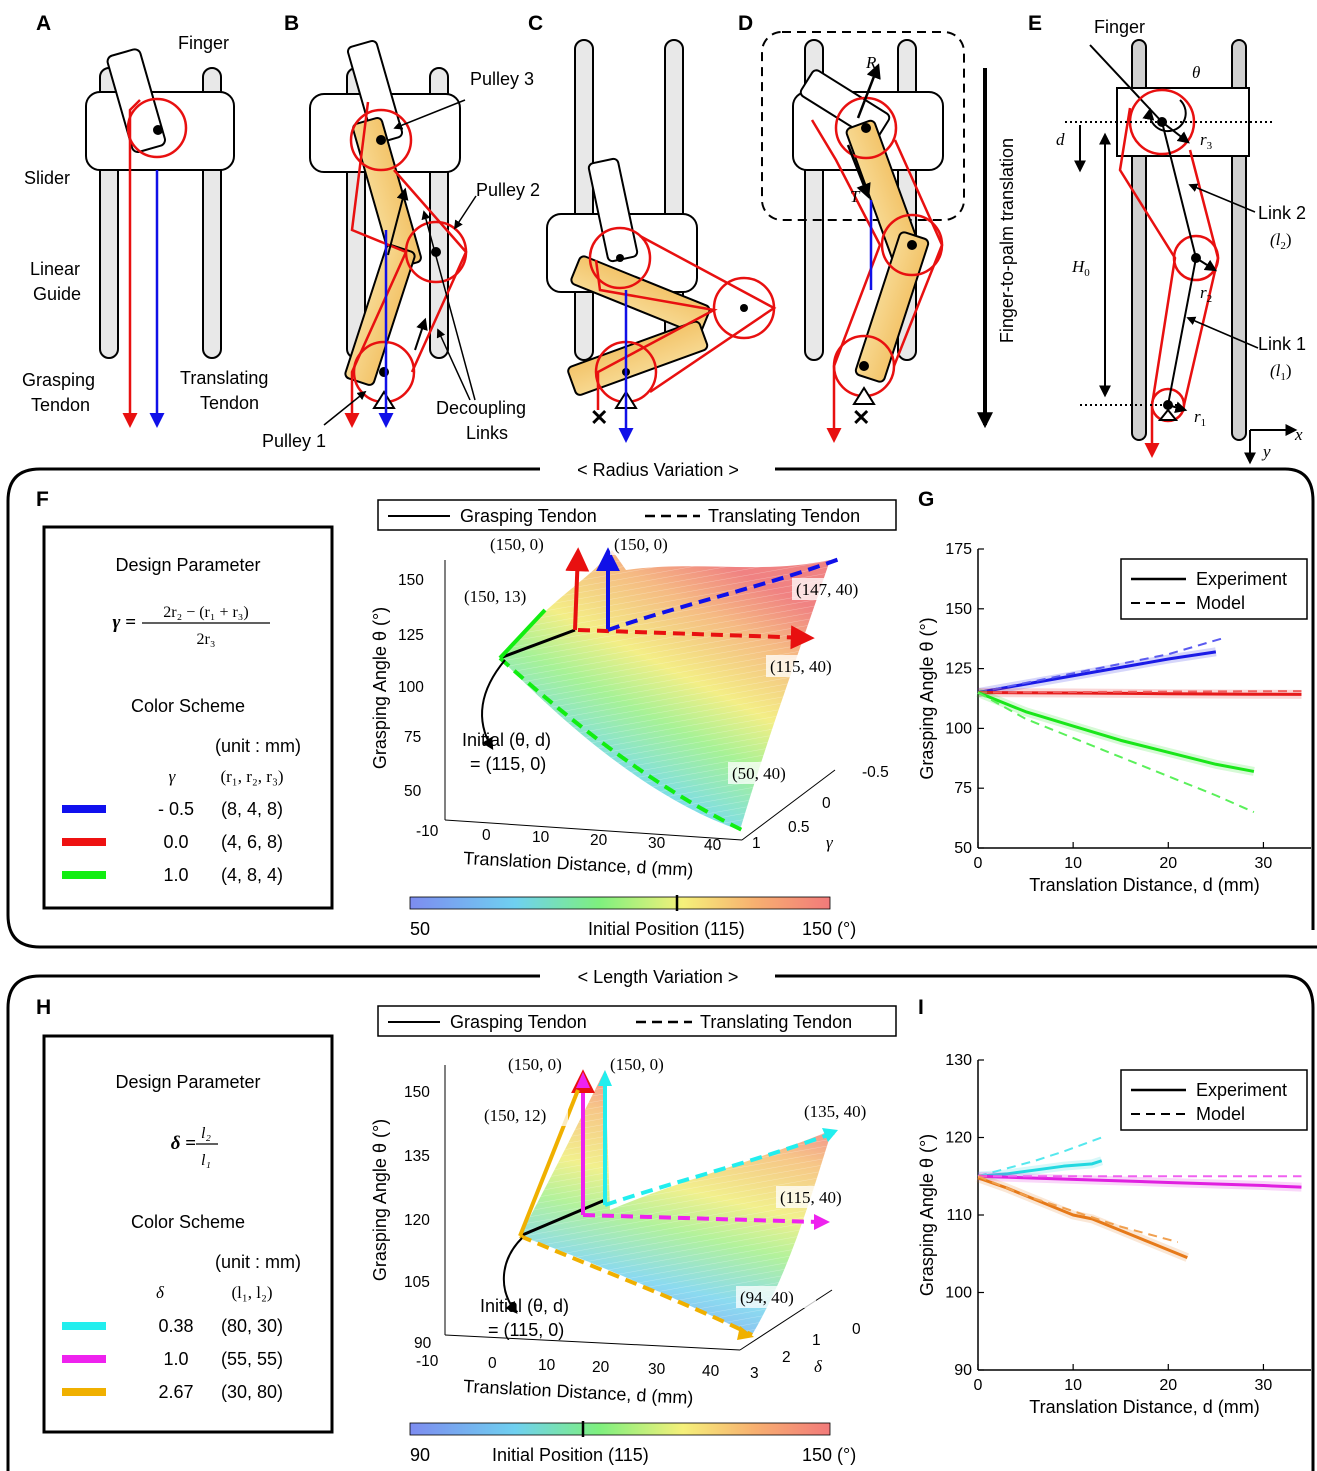  I want to click on chart-i-ylabel: Grasping Angle θ (°), so click(927, 1215).